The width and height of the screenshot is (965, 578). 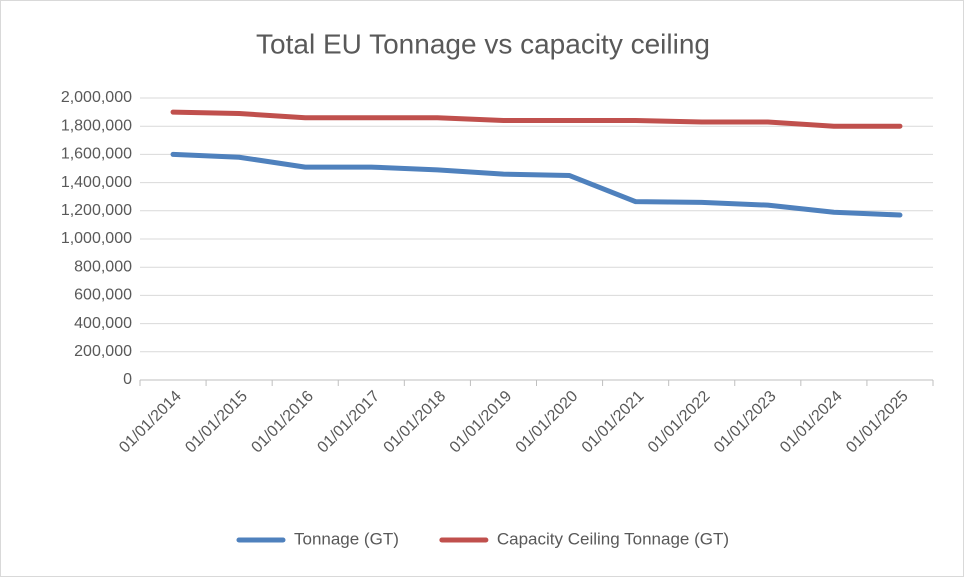 I want to click on y-tick-label: 800,000, so click(x=103, y=266).